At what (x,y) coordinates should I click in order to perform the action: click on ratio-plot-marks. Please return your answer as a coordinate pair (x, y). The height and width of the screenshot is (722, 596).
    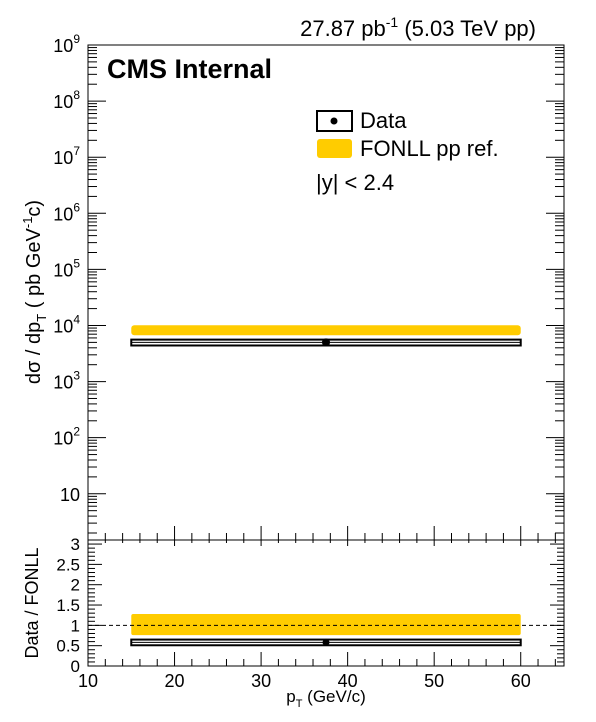
    Looking at the image, I should click on (326, 630).